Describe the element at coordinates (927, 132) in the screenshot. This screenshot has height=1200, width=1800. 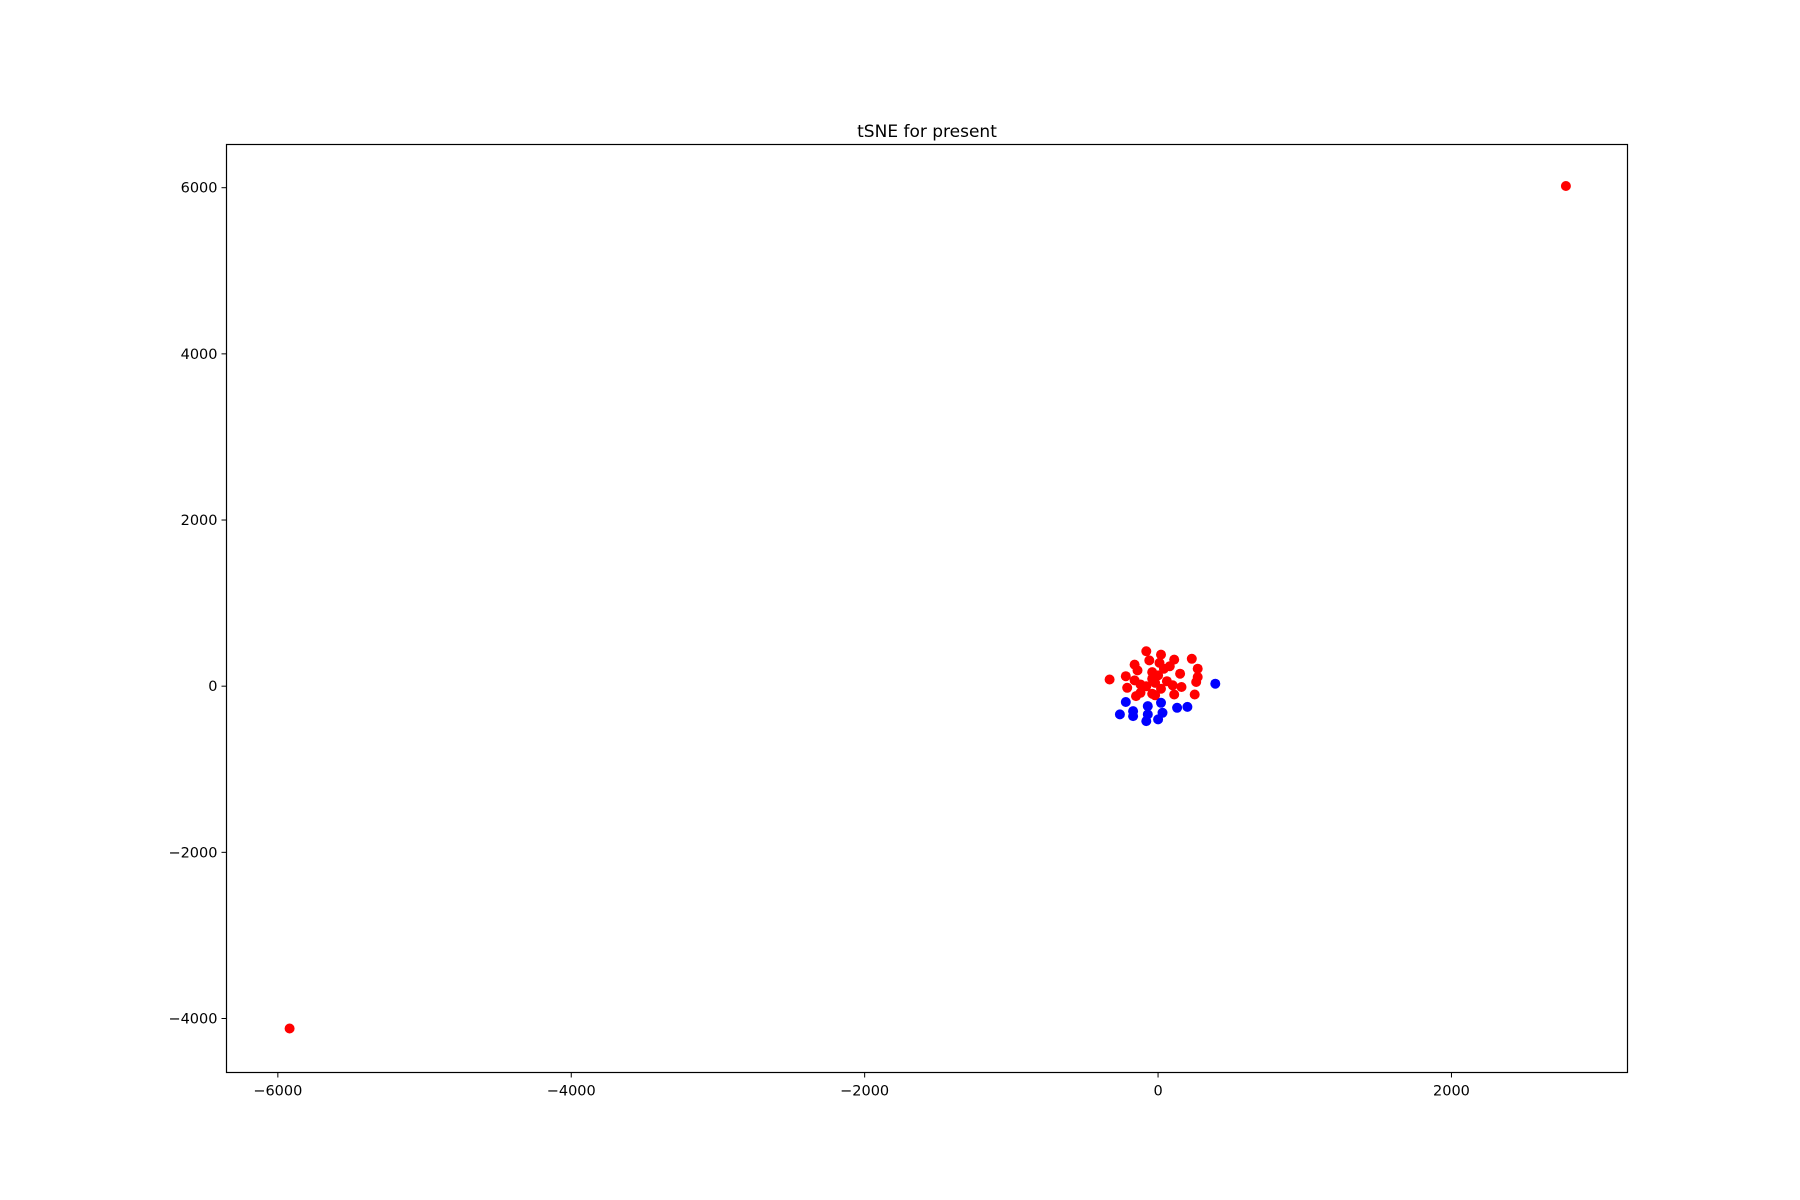
I see `chart-title: tSNE for present` at that location.